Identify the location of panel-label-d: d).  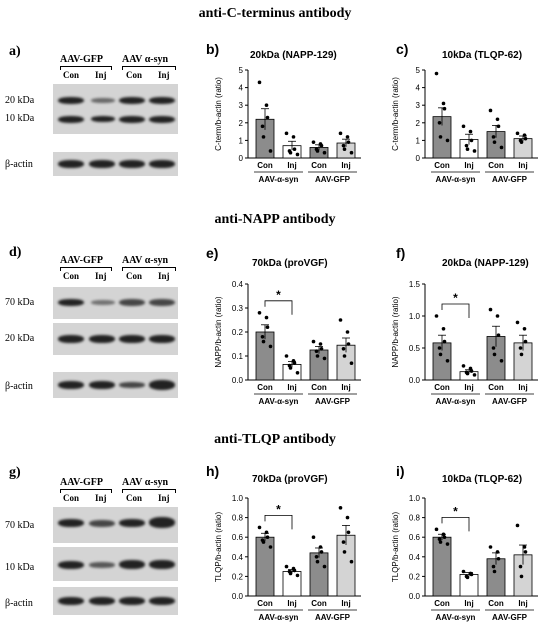
(15, 252).